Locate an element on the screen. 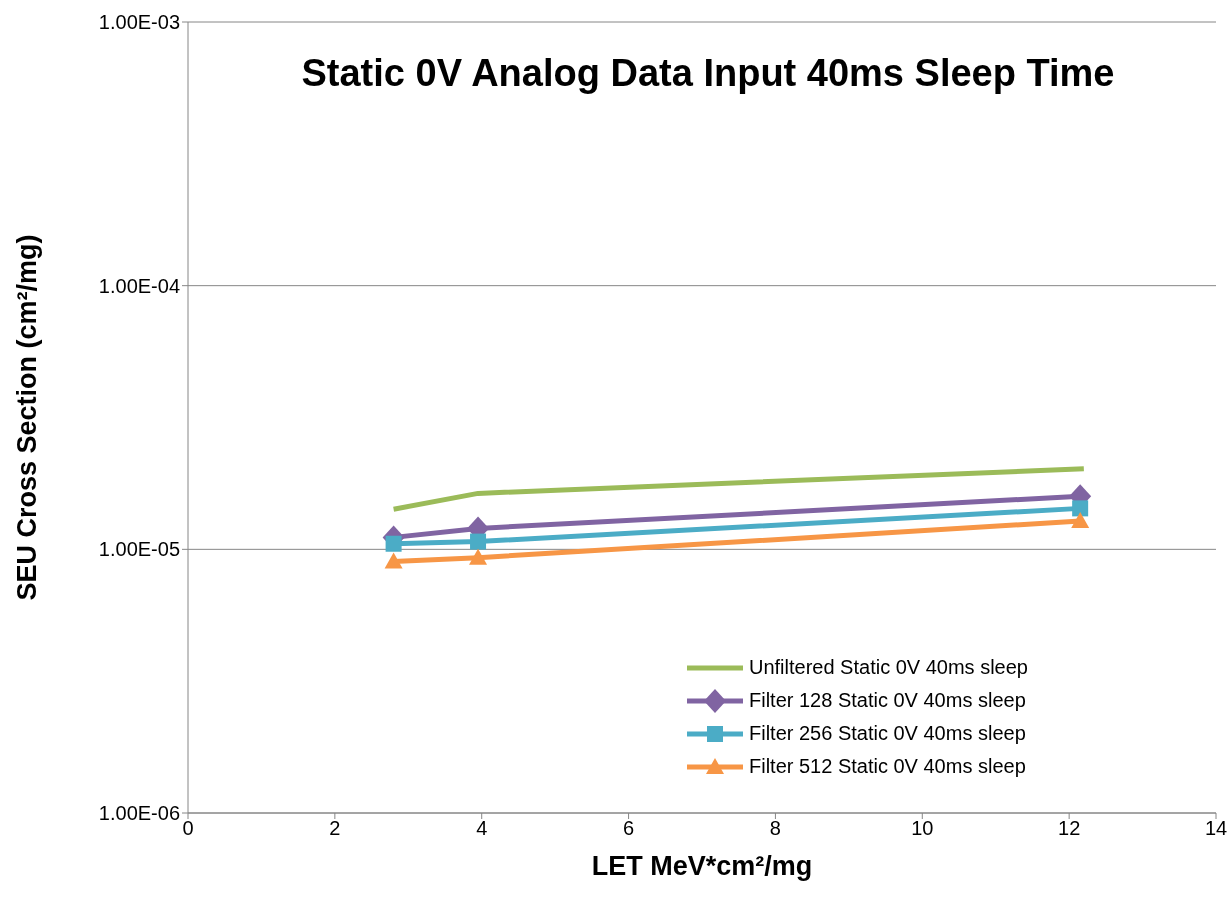 The height and width of the screenshot is (901, 1231). x-tick-label: 6 is located at coordinates (629, 828).